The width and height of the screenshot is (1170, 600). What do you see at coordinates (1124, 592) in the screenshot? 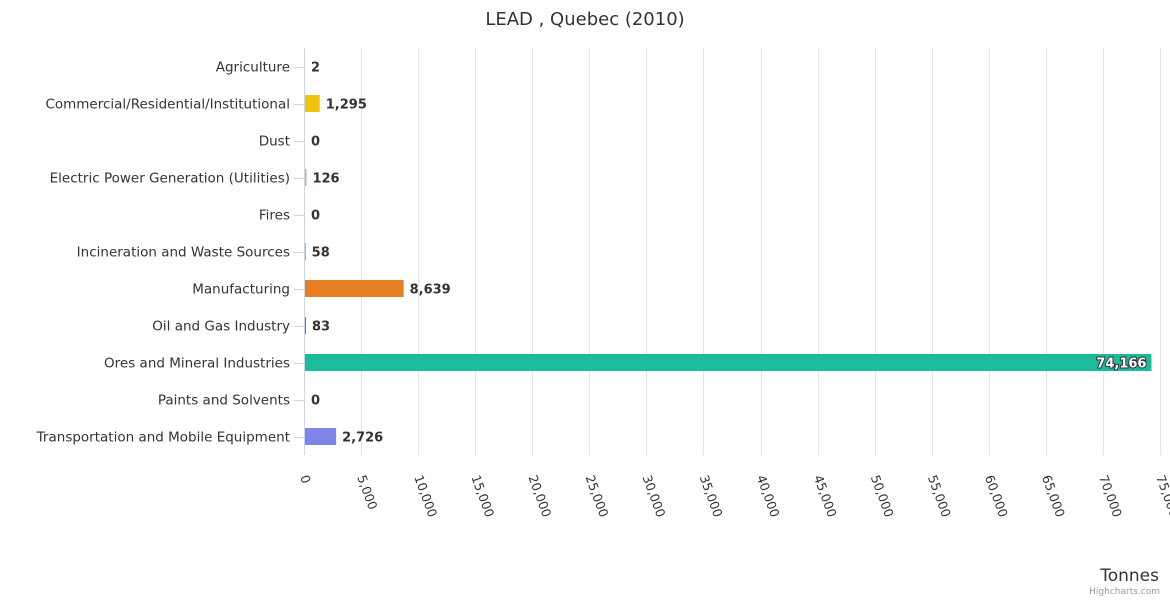
I see `credits-link: Highcharts.com` at bounding box center [1124, 592].